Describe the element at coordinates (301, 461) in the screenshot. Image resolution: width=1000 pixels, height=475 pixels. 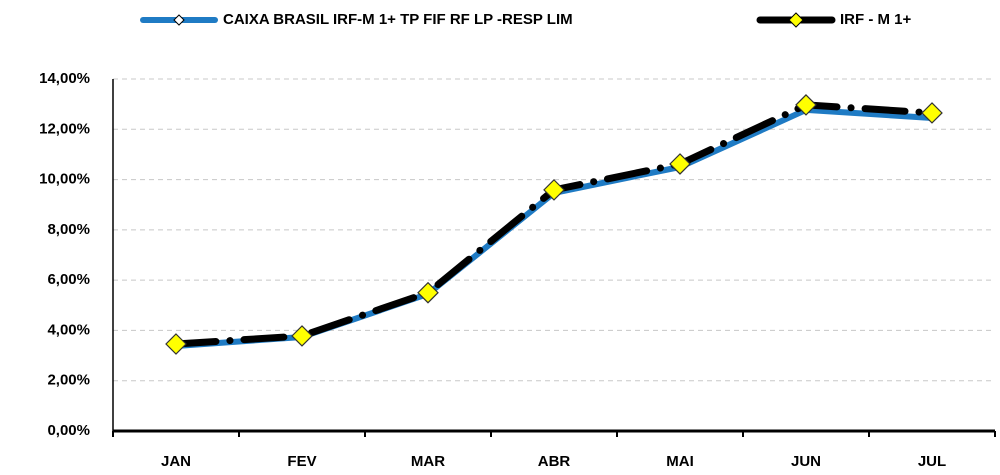
I see `x-tick-label: FEV` at that location.